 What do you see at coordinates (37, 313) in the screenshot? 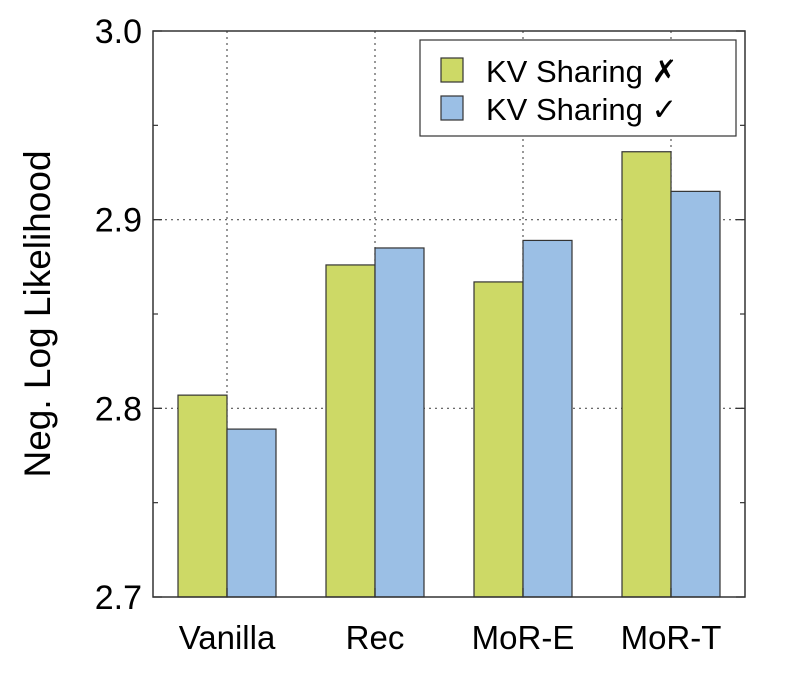
I see `y-axis-label: Neg. Log Likelihood` at bounding box center [37, 313].